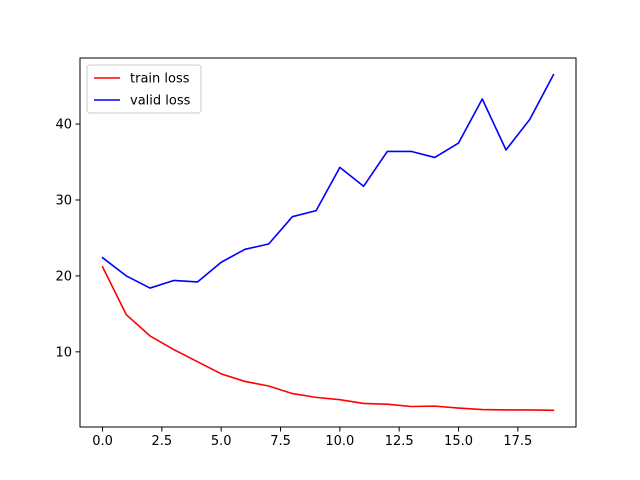 The image size is (640, 480). What do you see at coordinates (102, 441) in the screenshot?
I see `x-tick-label: 0.0` at bounding box center [102, 441].